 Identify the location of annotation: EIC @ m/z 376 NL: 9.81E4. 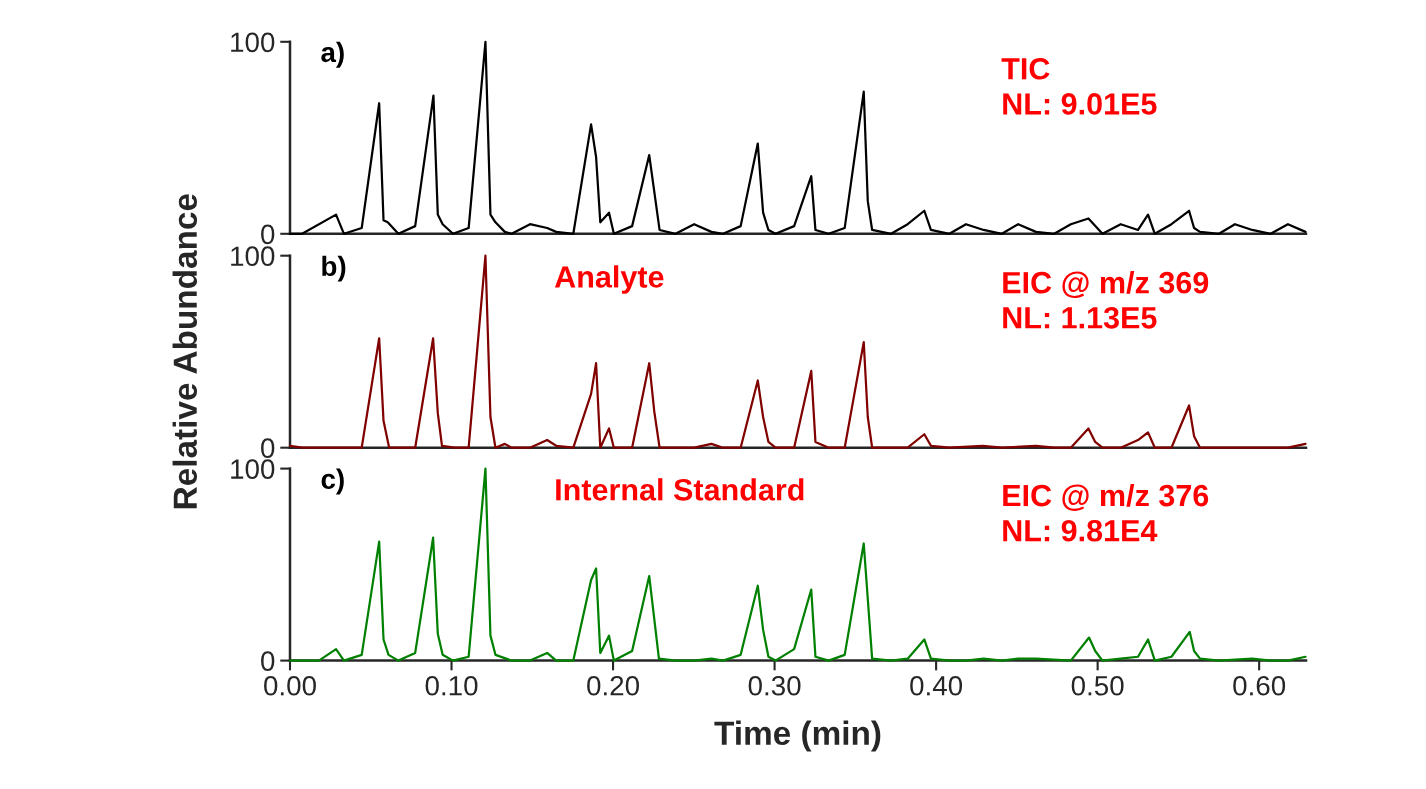
(1106, 512).